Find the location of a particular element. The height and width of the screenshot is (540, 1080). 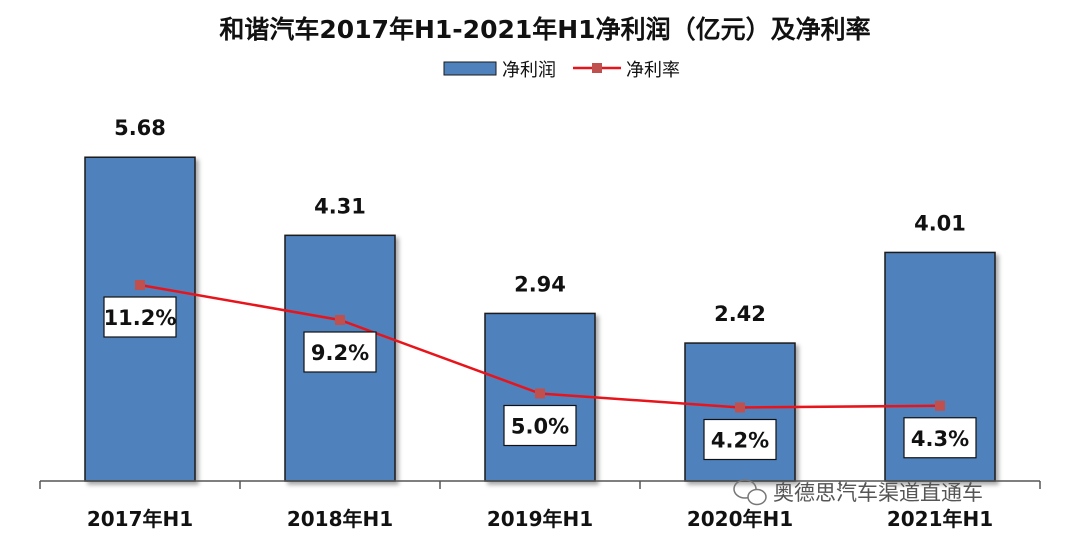

x-tick-label-4: 2020年H1 is located at coordinates (740, 519).